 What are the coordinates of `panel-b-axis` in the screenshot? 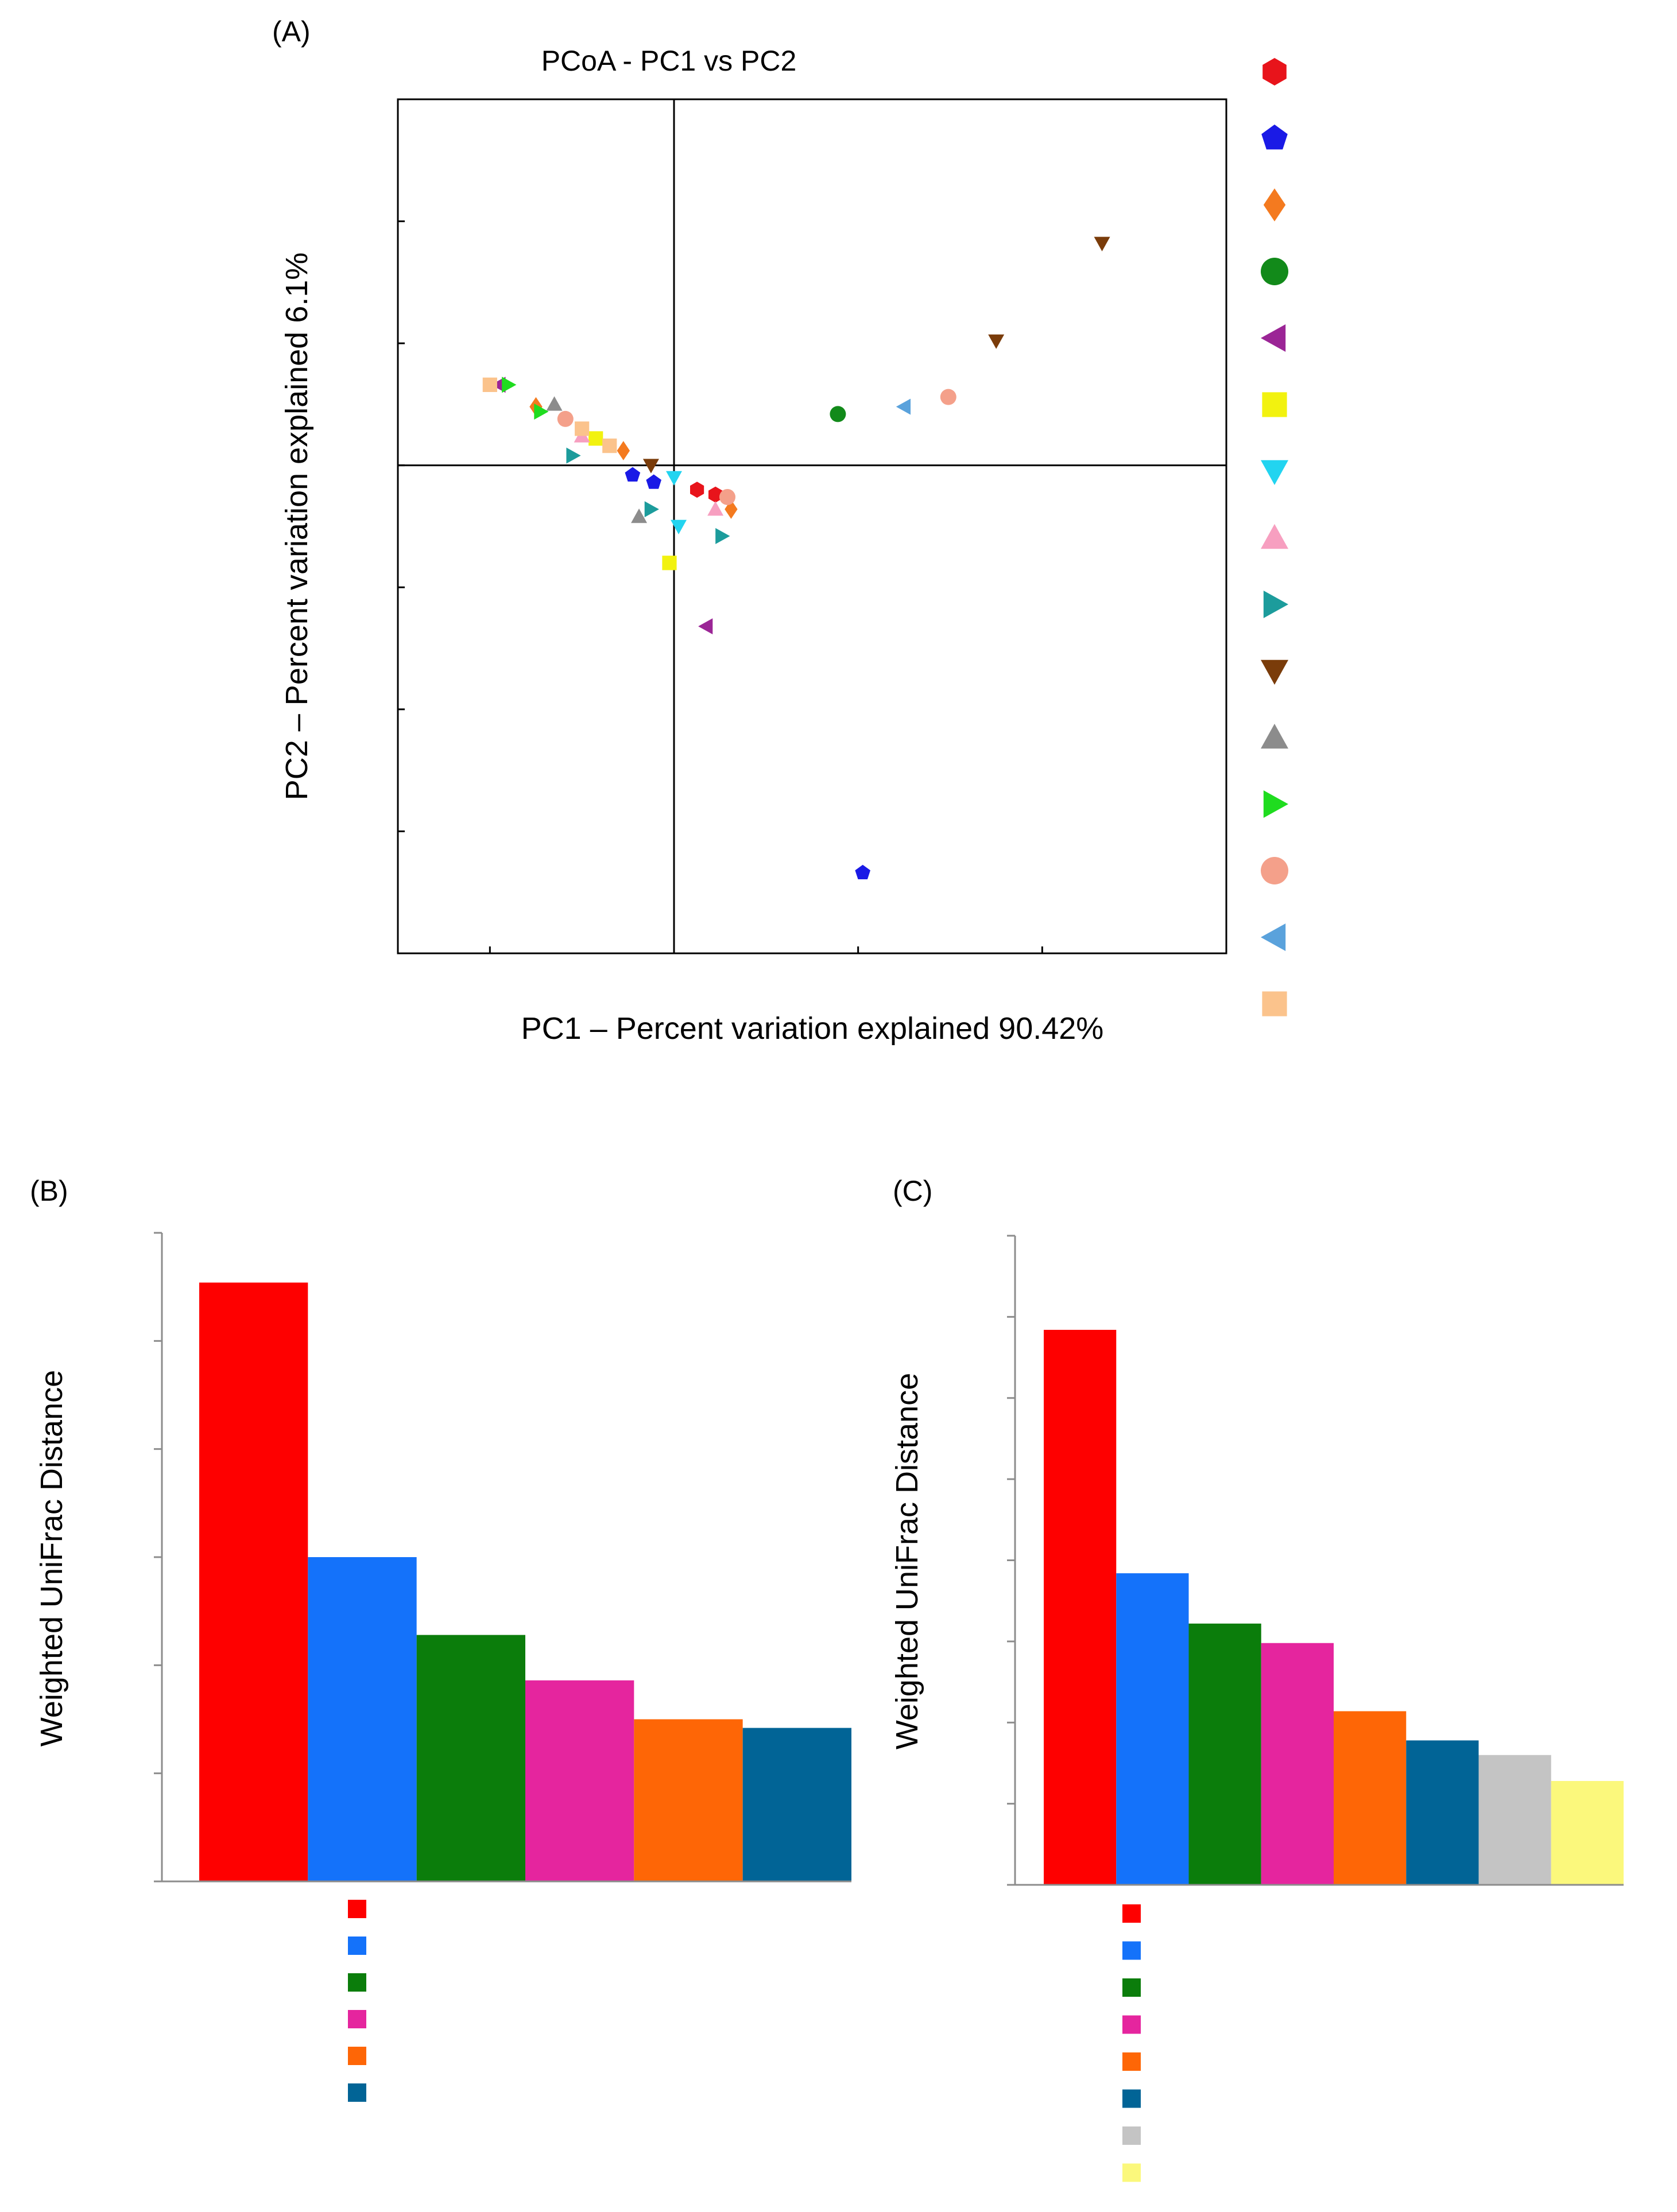 It's located at (502, 1558).